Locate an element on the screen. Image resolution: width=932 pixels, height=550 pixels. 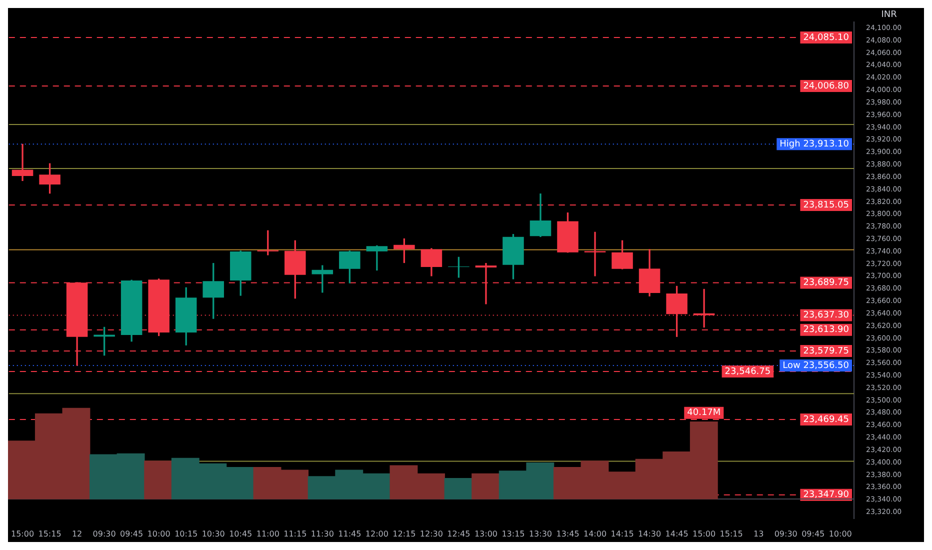
x-tick-label: 11:00 is located at coordinates (268, 533).